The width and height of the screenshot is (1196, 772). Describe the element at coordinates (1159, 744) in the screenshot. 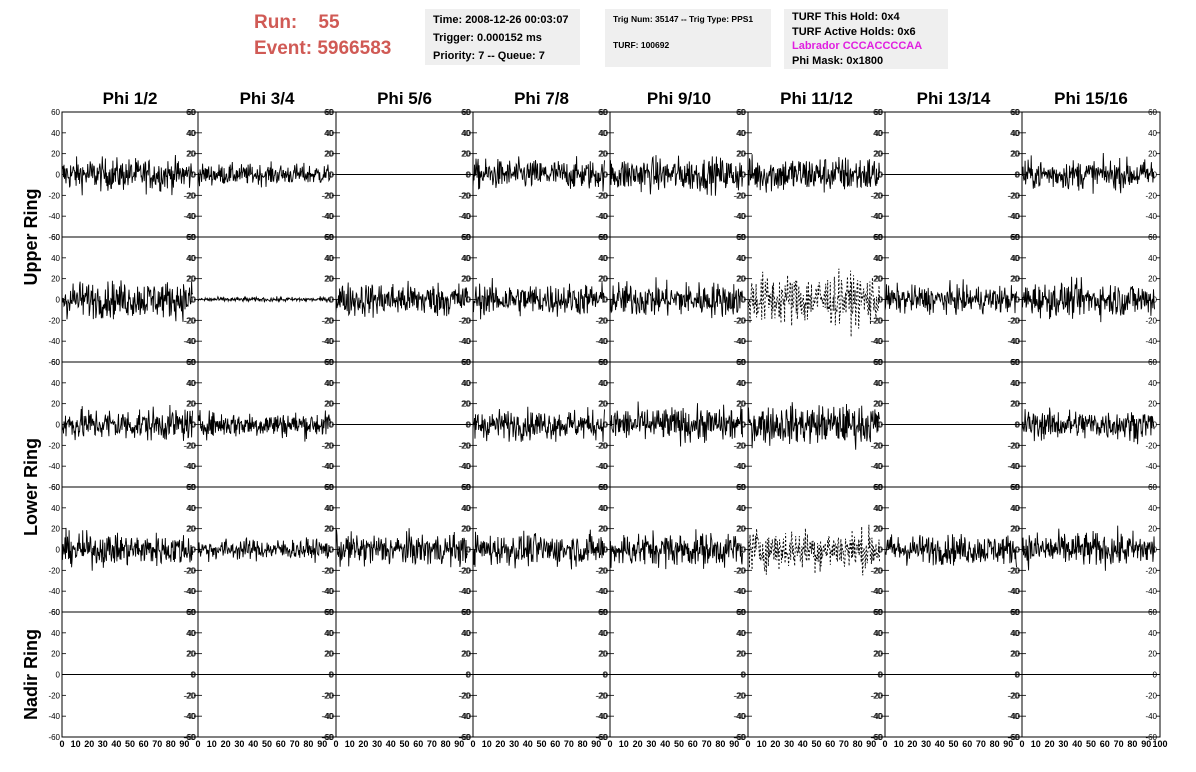

I see `x-tick-label: 100` at that location.